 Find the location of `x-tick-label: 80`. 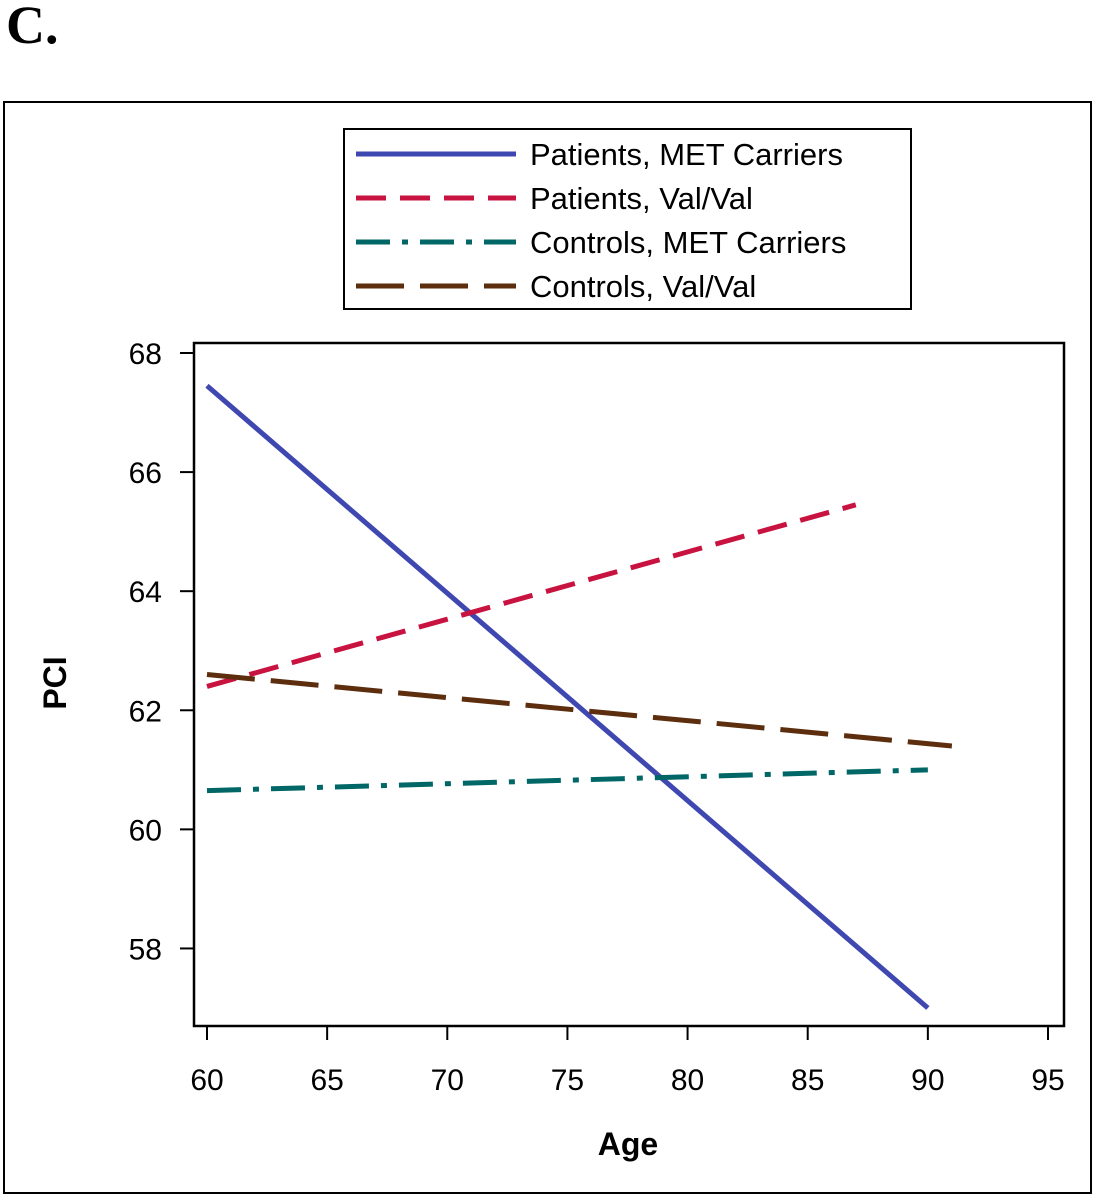

x-tick-label: 80 is located at coordinates (687, 1080).